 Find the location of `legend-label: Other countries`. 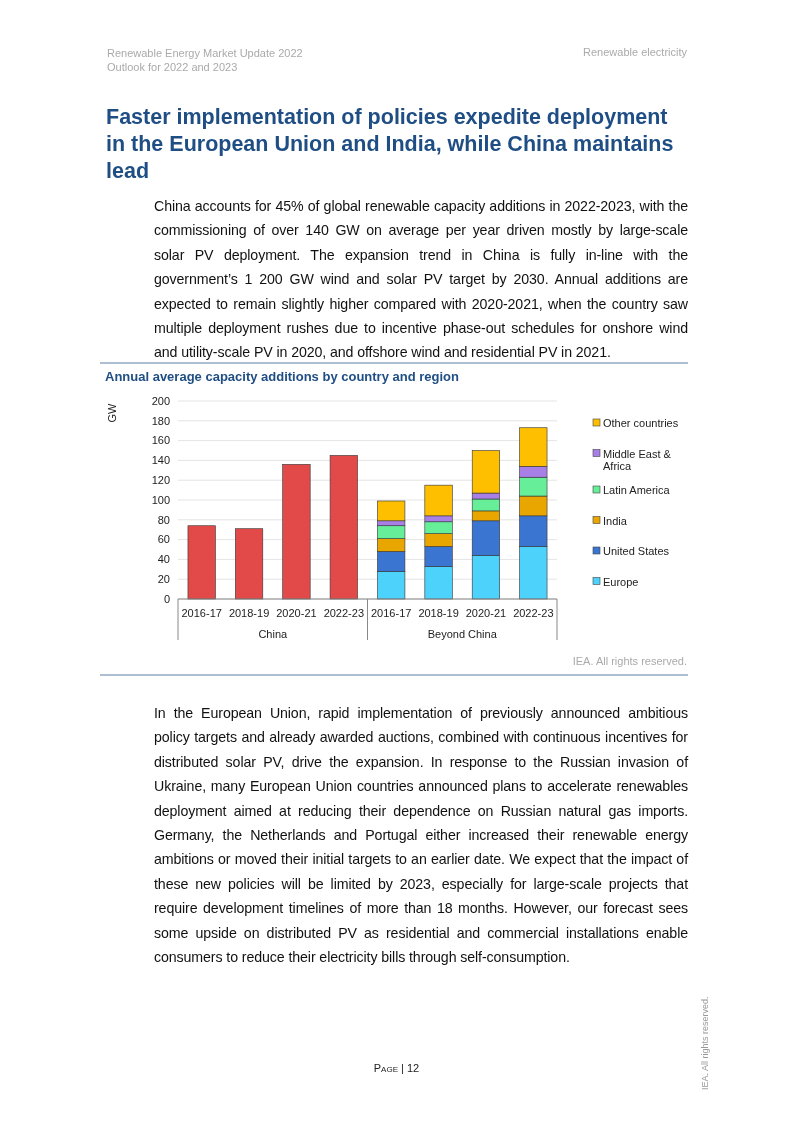

legend-label: Other countries is located at coordinates (641, 423).